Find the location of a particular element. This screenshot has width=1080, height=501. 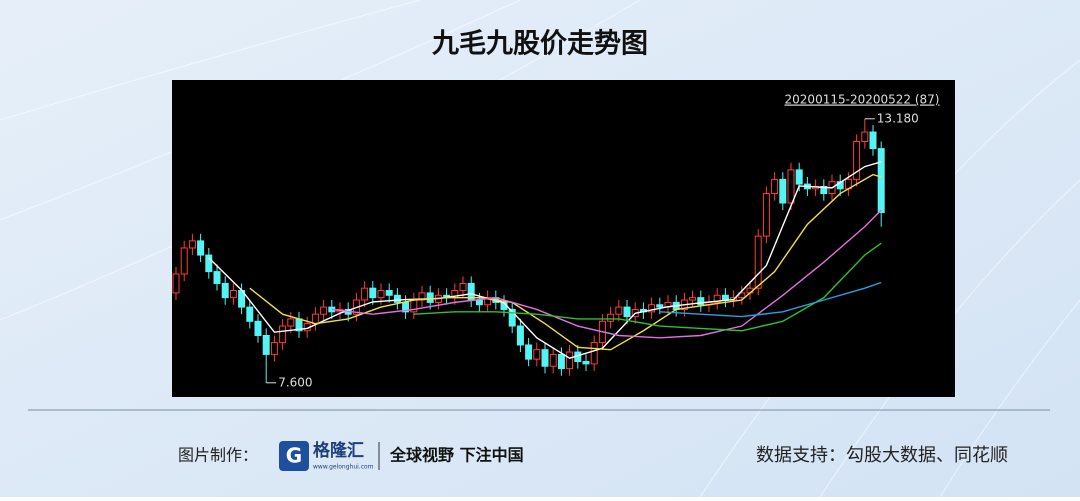

chart-title: 九毛九股价走势图 is located at coordinates (540, 44).